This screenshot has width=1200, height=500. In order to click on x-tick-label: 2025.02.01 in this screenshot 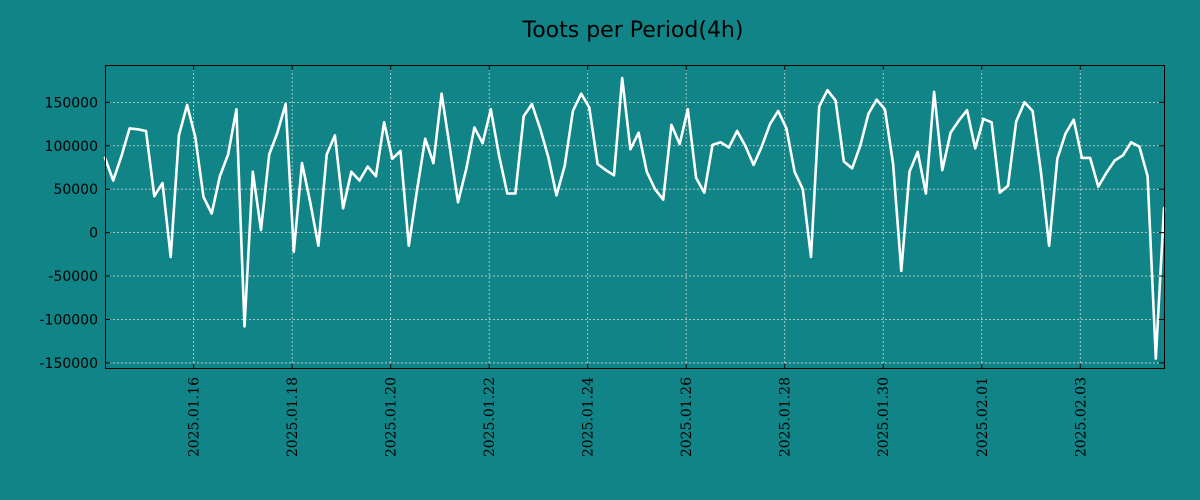, I will do `click(983, 417)`.